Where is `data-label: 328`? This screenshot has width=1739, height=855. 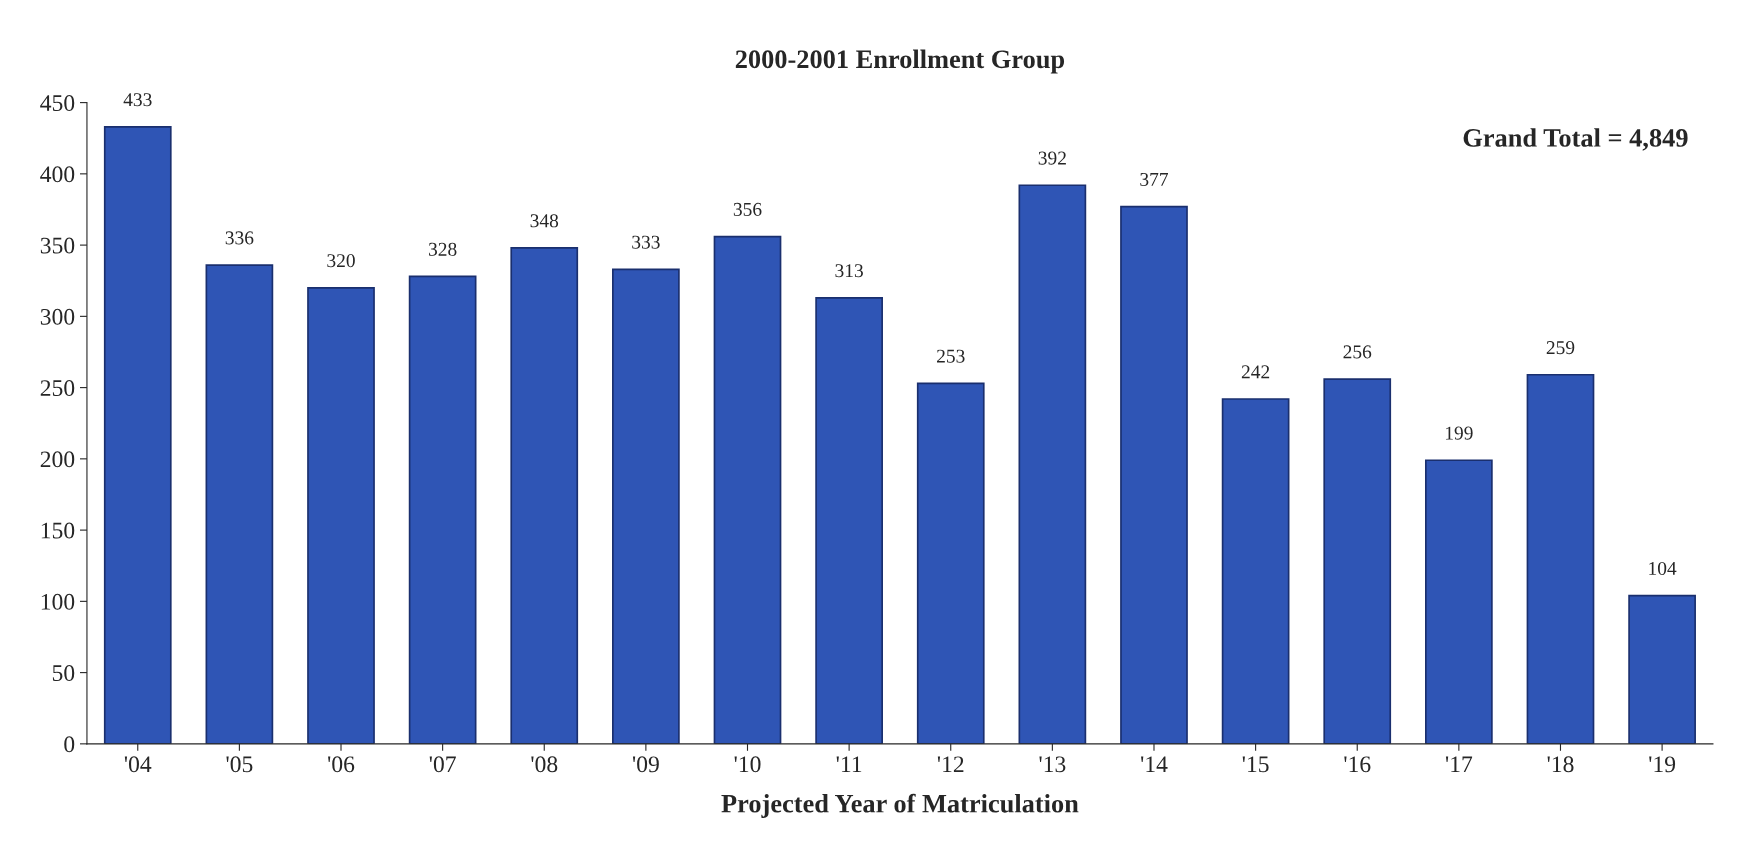
data-label: 328 is located at coordinates (442, 249).